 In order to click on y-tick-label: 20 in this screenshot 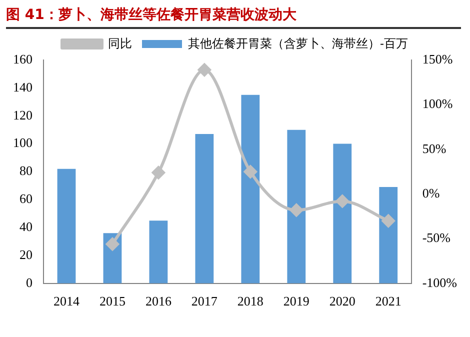, I will do `click(26, 254)`.